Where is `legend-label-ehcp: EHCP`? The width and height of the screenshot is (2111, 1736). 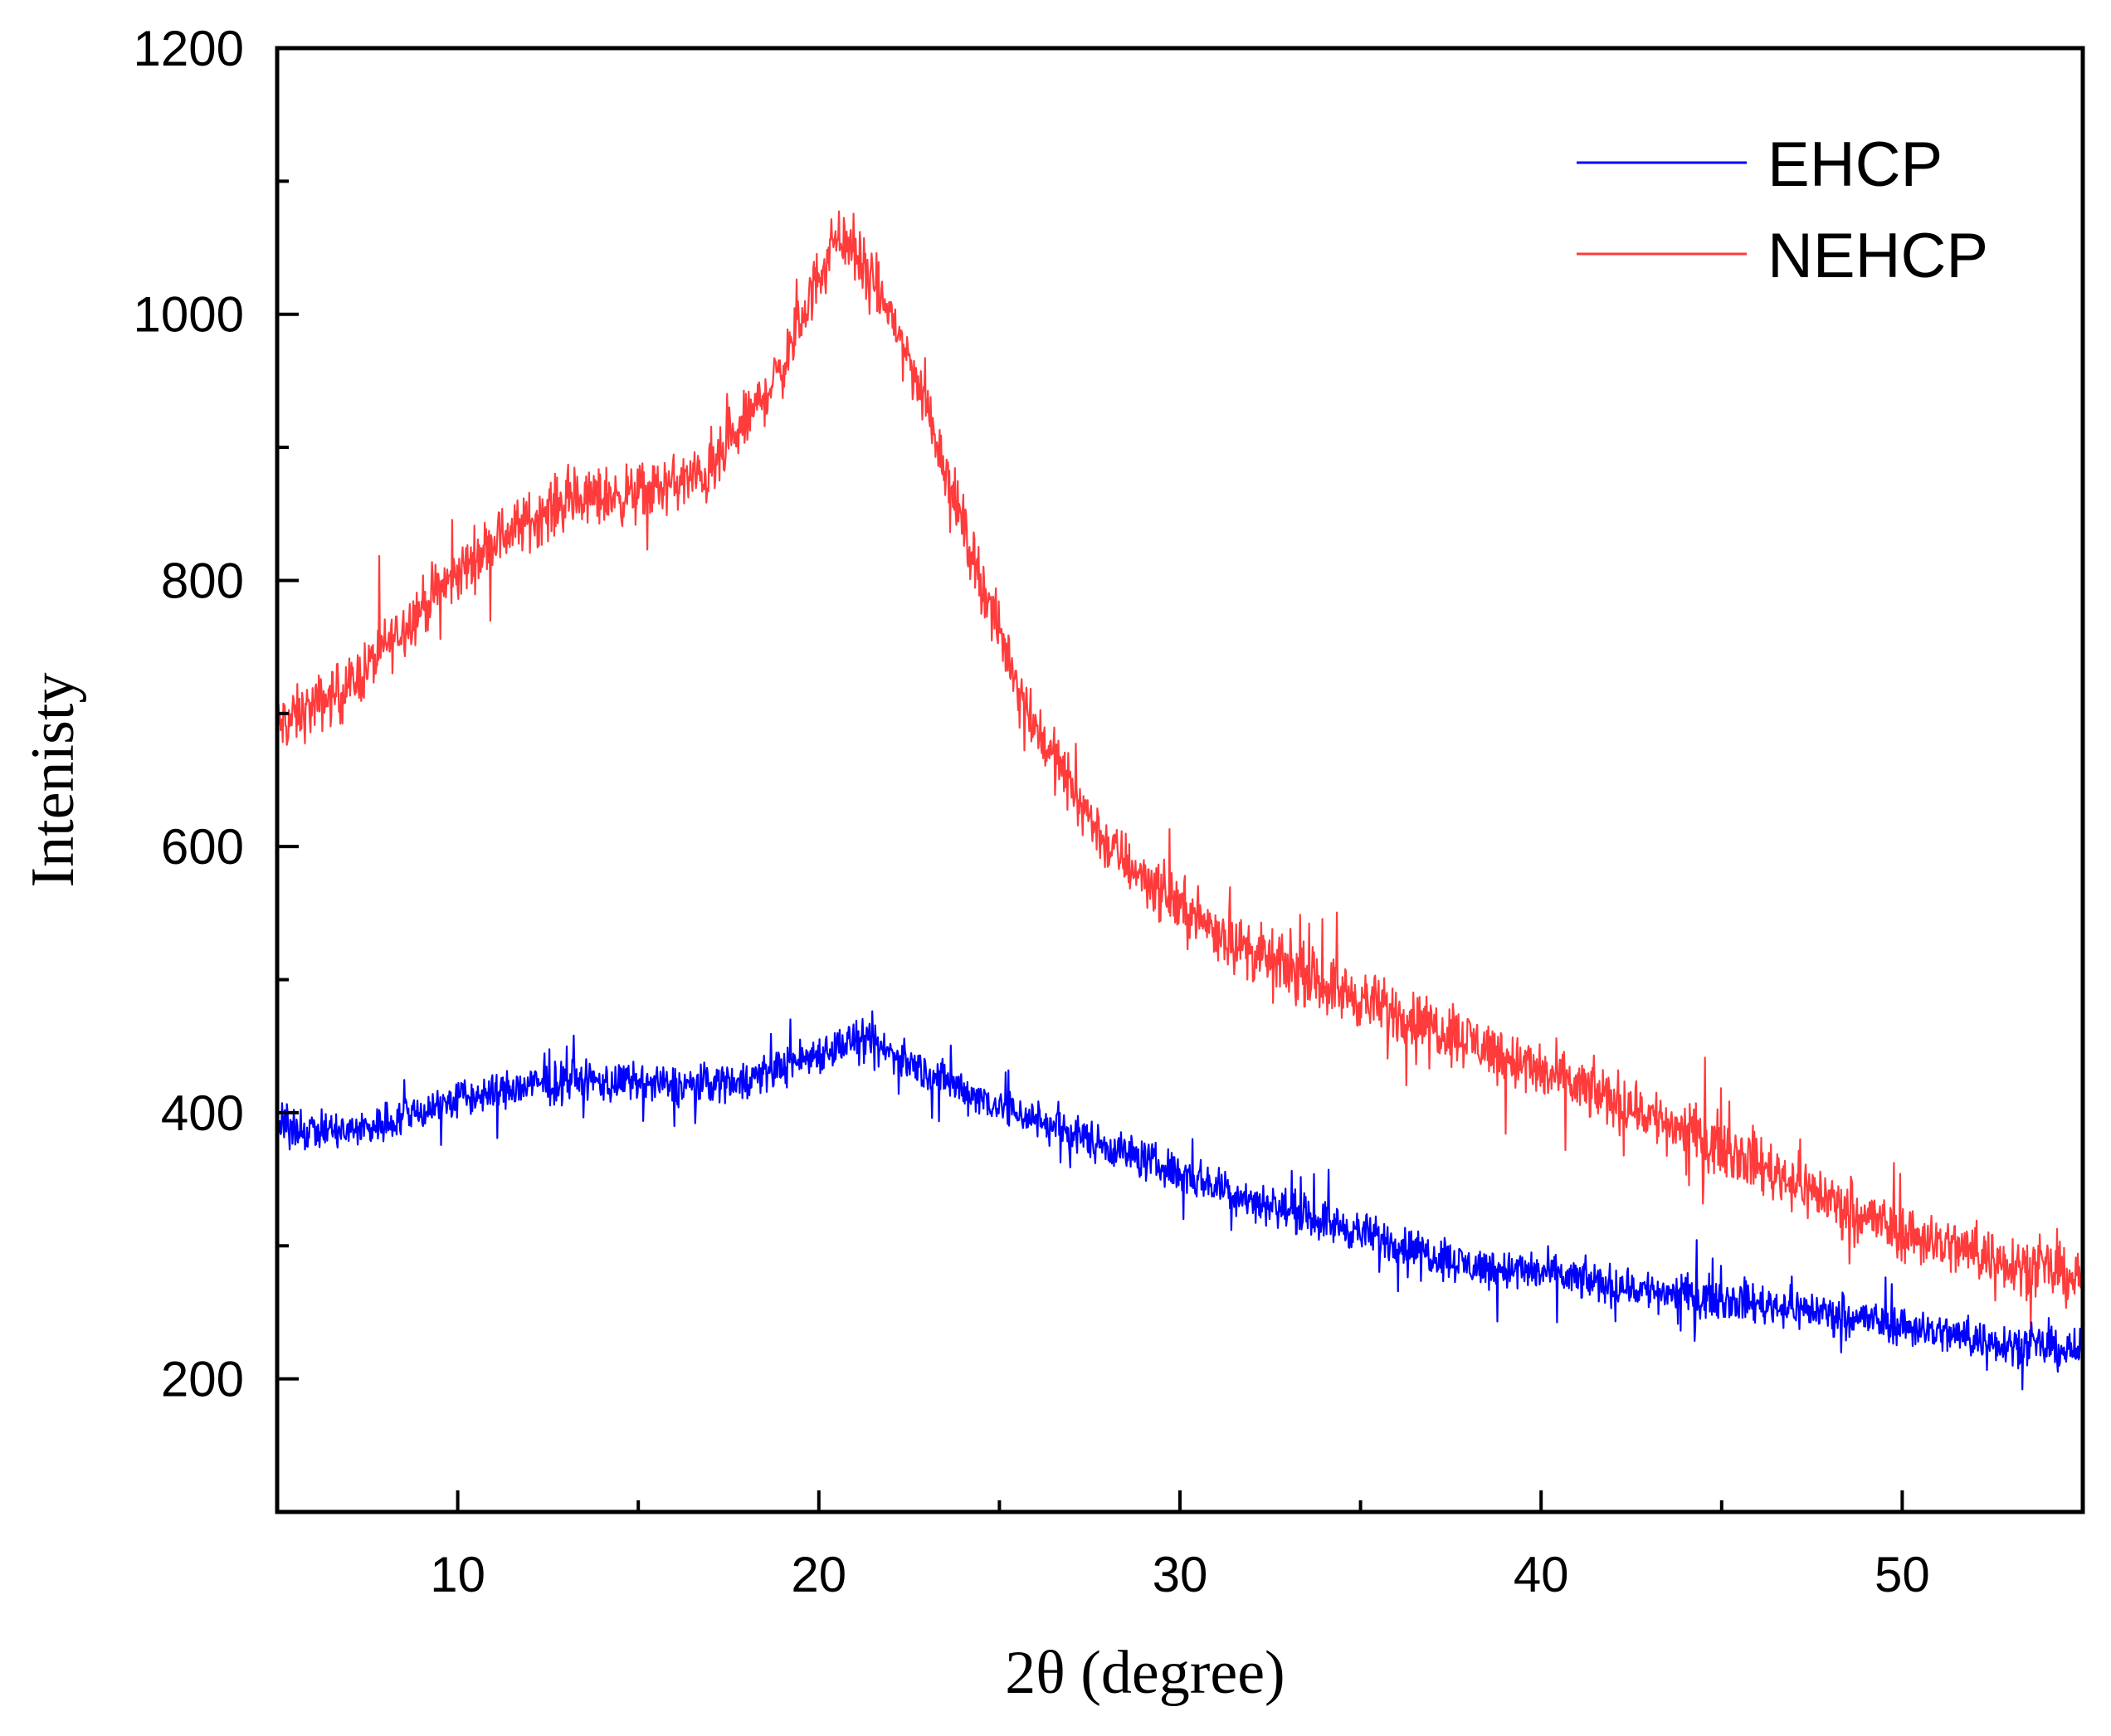 legend-label-ehcp: EHCP is located at coordinates (1855, 164).